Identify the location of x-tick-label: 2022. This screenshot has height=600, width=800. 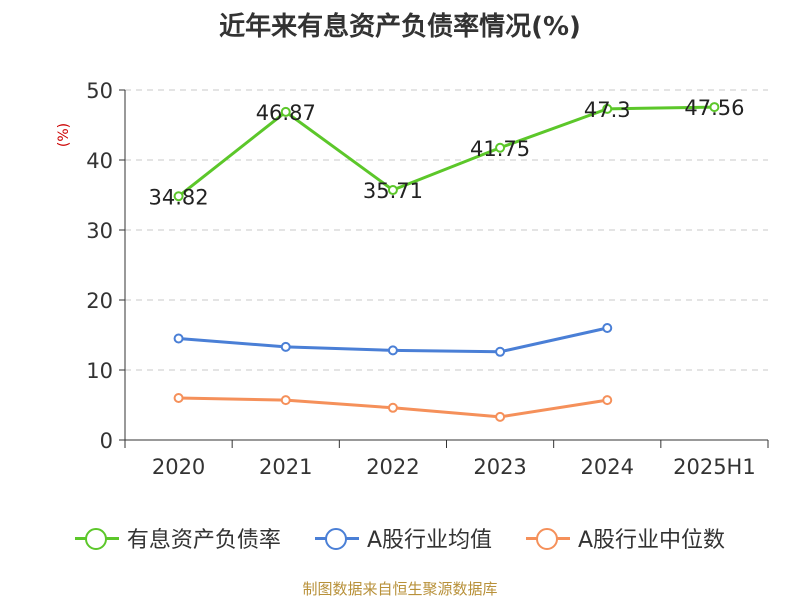
(392, 467).